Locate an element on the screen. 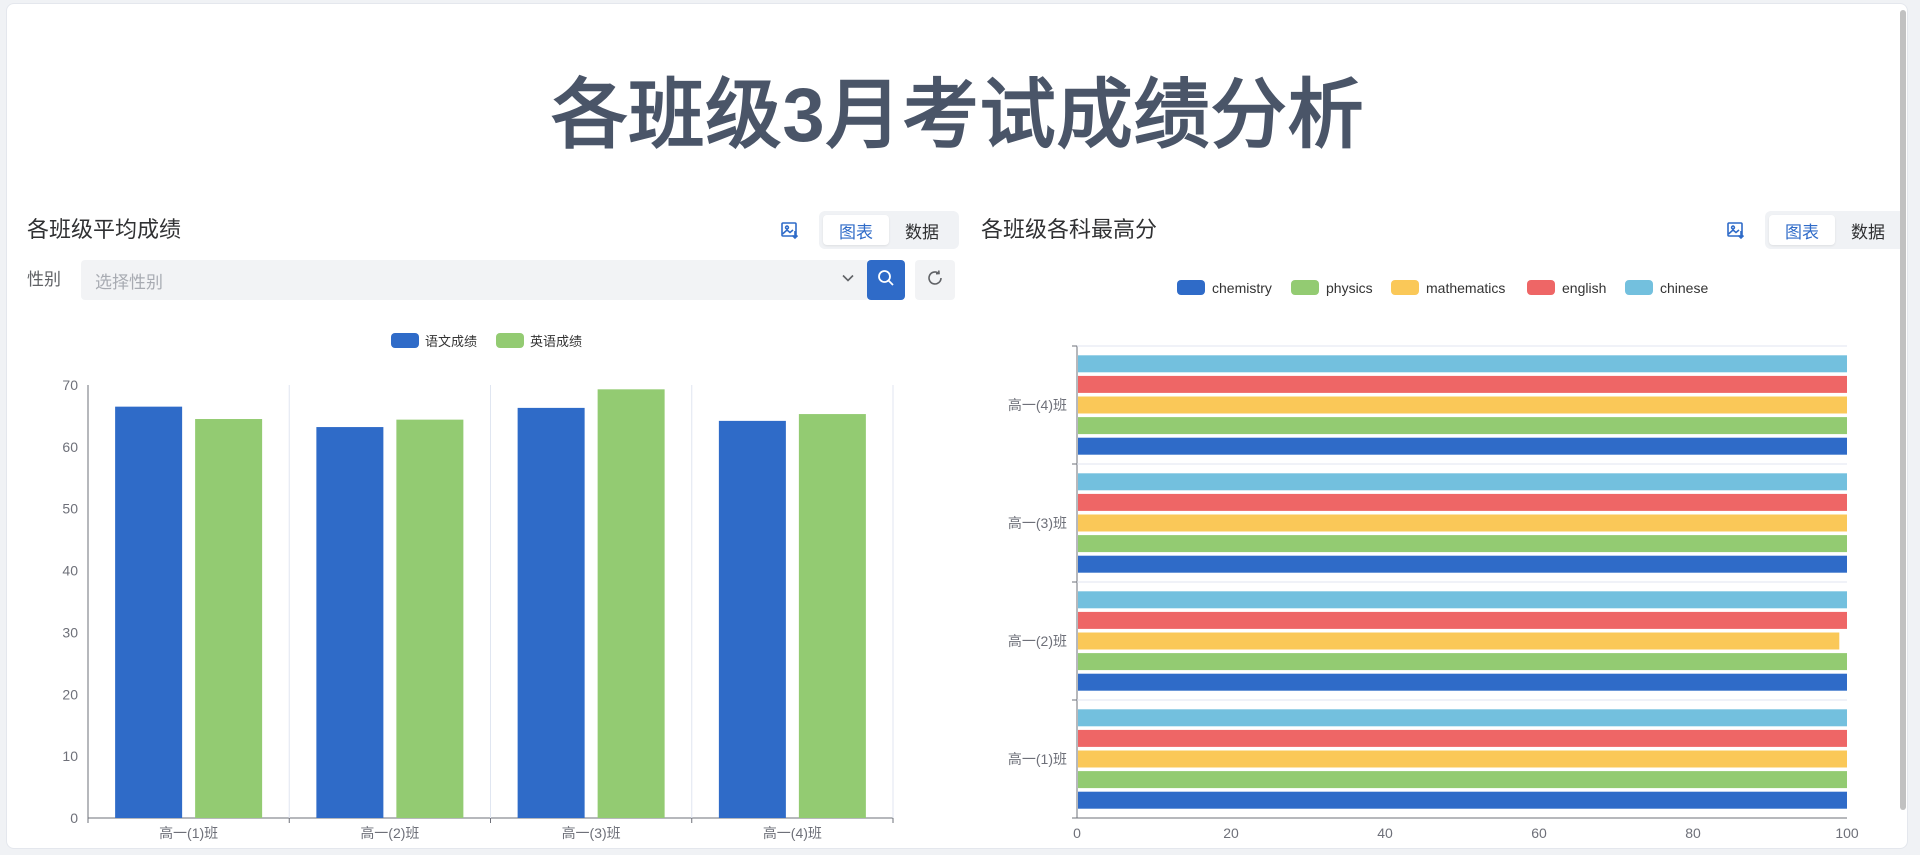 This screenshot has height=855, width=1920. page-title: 各班级3月考试成绩分析 is located at coordinates (958, 115).